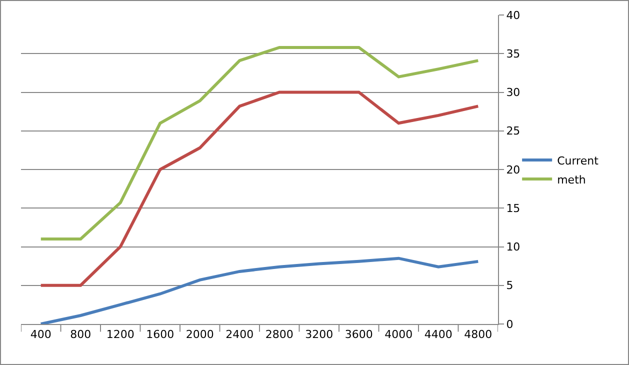 The width and height of the screenshot is (629, 365). I want to click on x-tick-label: 4400, so click(438, 335).